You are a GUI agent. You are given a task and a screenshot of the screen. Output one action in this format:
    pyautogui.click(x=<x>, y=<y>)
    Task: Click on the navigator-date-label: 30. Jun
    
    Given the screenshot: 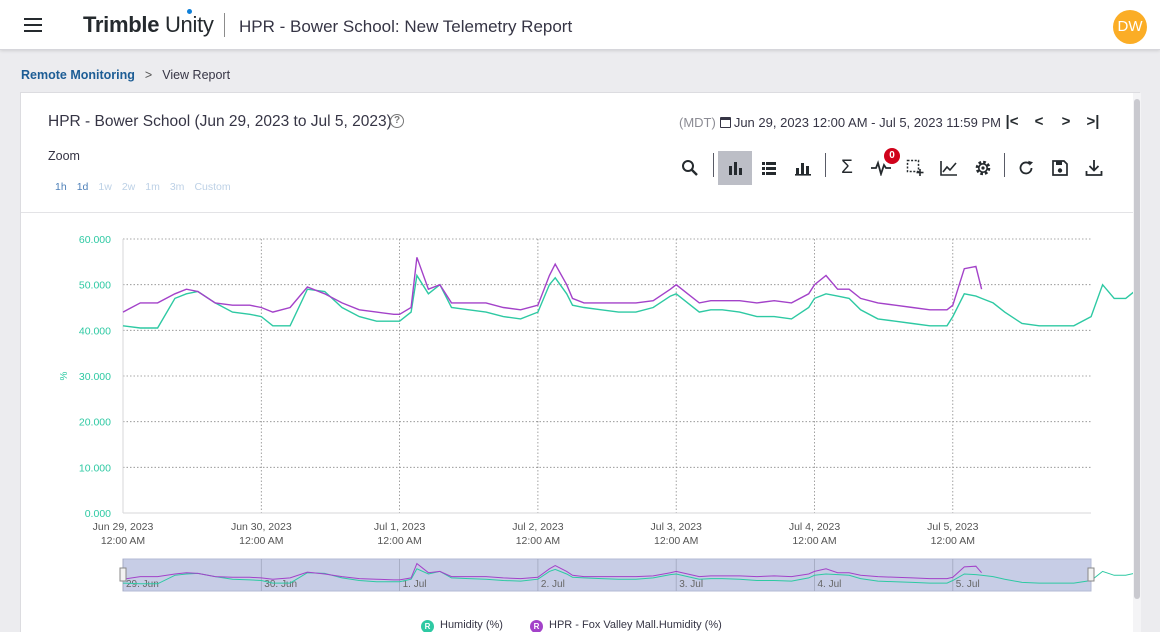 What is the action you would take?
    pyautogui.click(x=280, y=584)
    